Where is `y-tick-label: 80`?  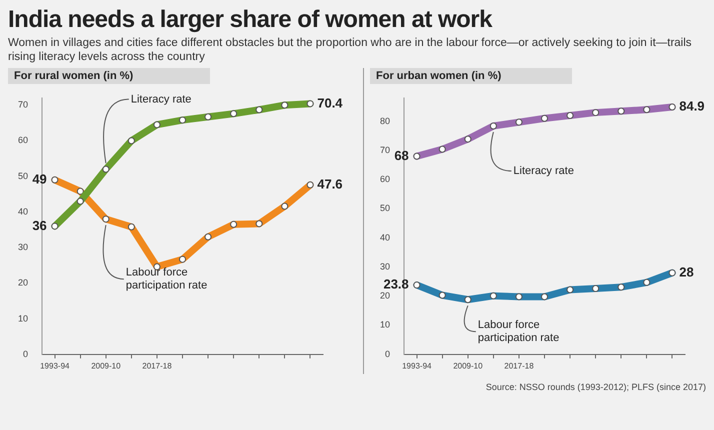 y-tick-label: 80 is located at coordinates (385, 121).